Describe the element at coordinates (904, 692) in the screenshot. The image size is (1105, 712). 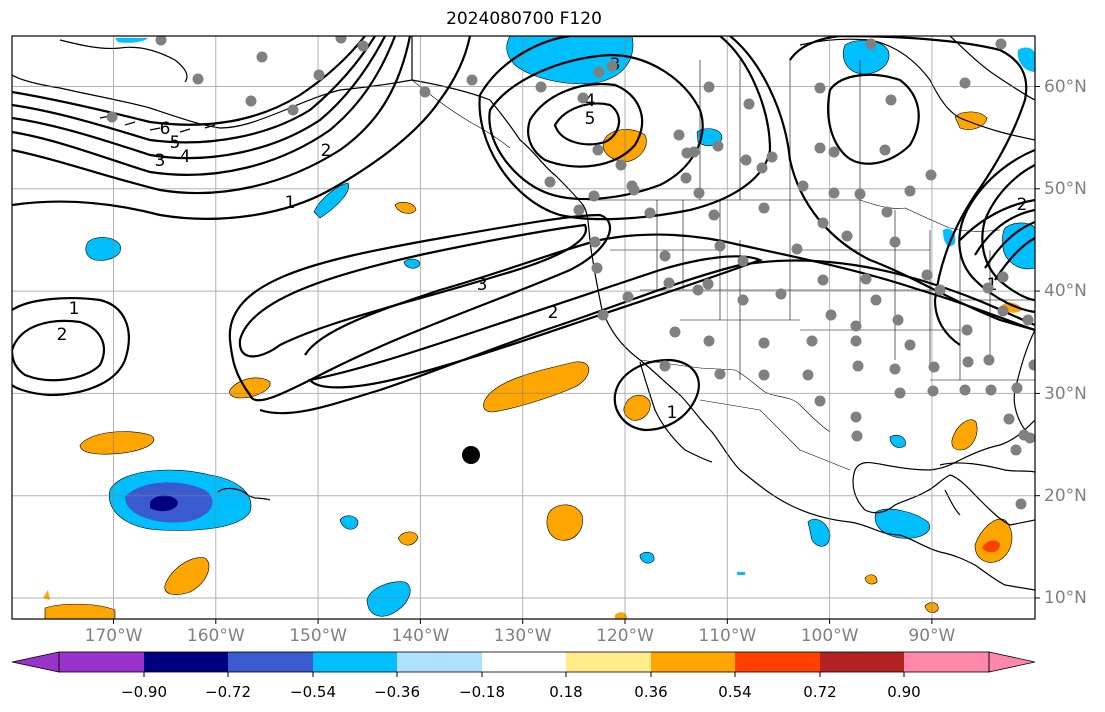
I see `colorbar-tick-label: 0.90` at that location.